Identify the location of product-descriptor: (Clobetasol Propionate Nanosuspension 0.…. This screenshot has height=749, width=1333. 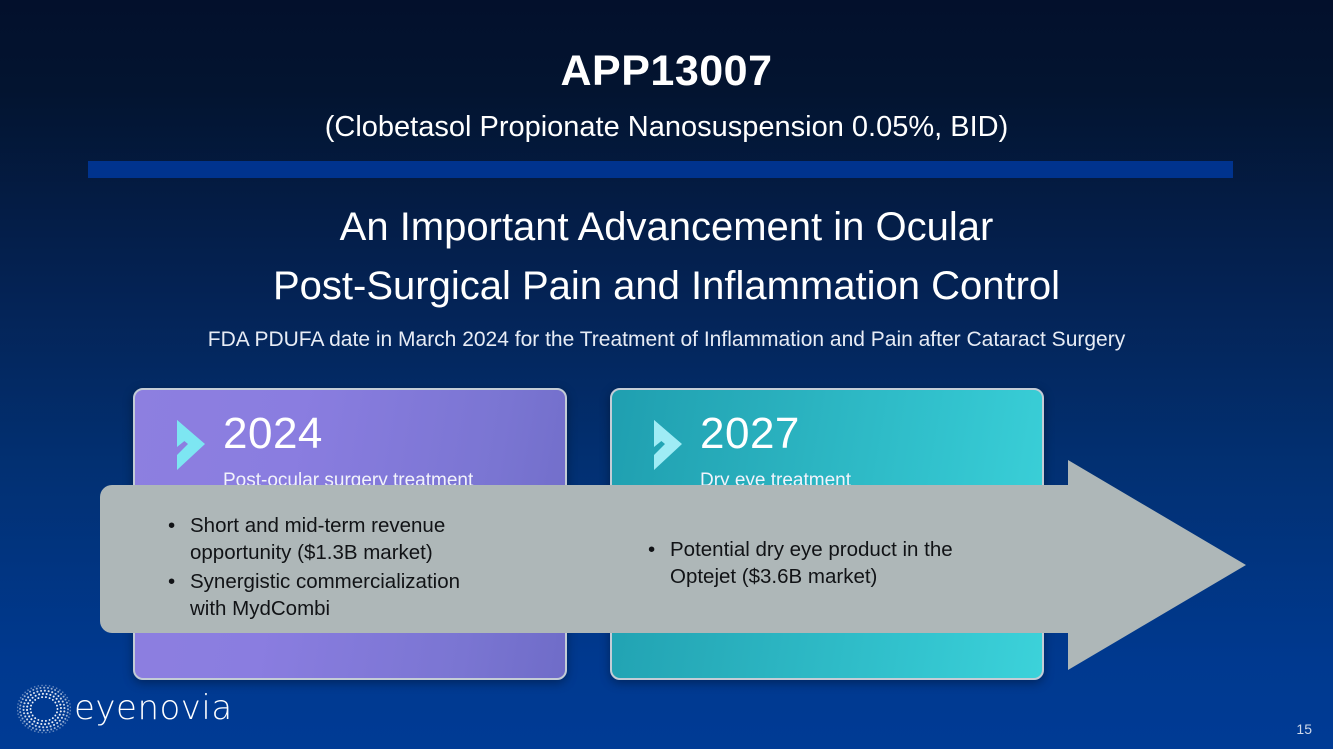
(666, 127).